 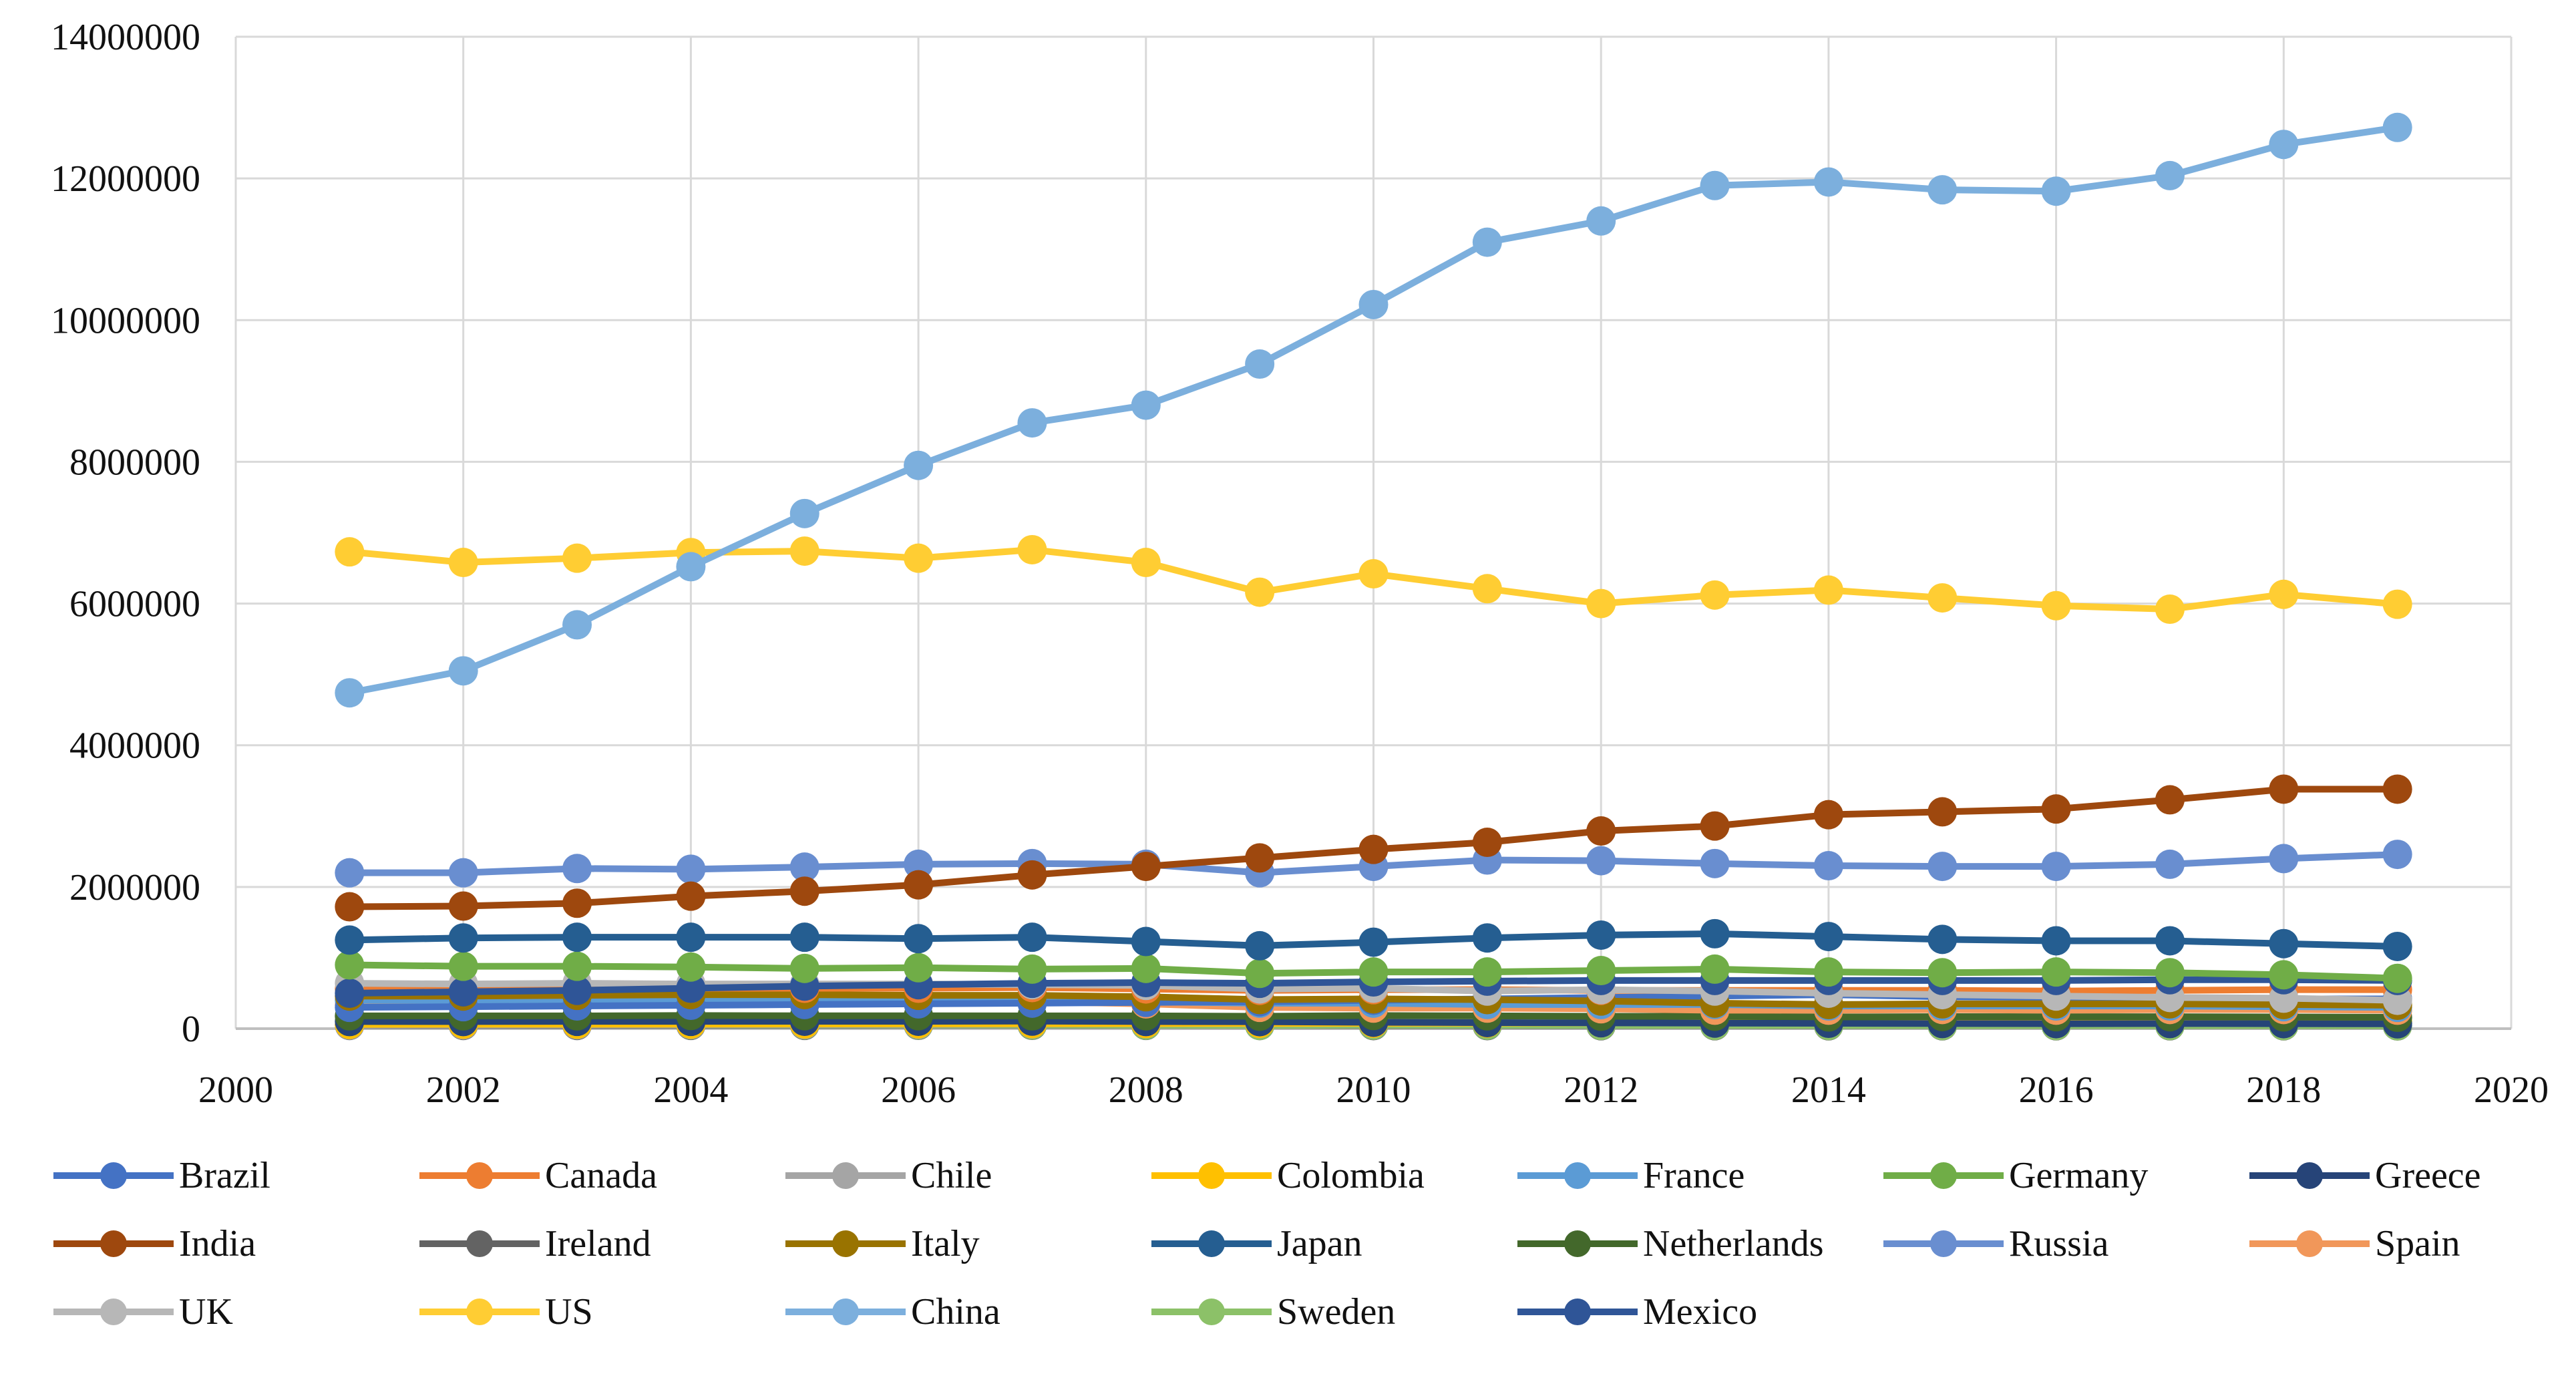 What do you see at coordinates (463, 1090) in the screenshot?
I see `x-tick-label: 2002` at bounding box center [463, 1090].